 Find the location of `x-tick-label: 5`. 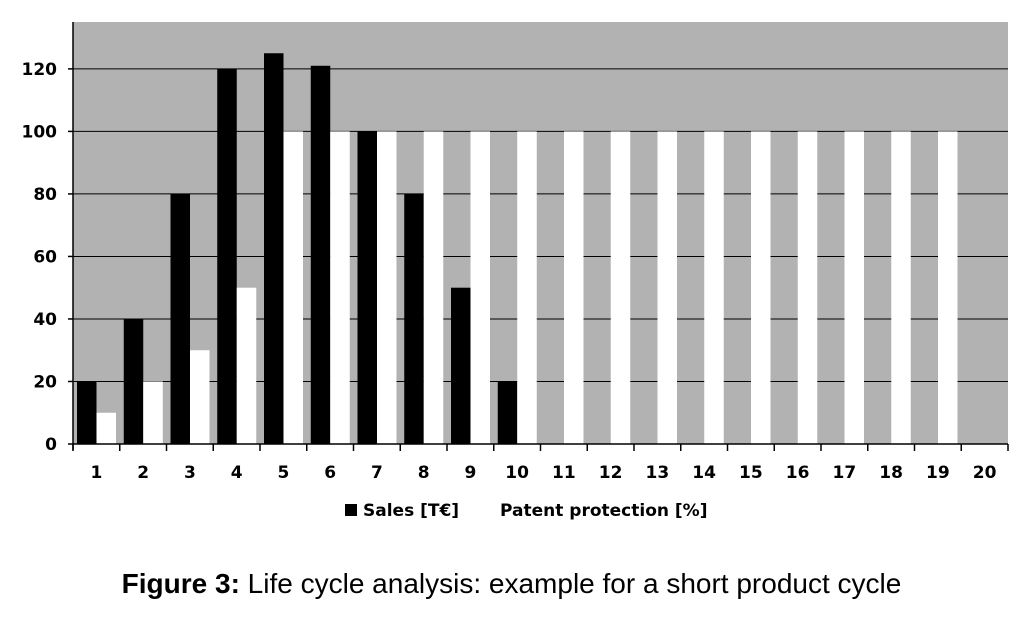

x-tick-label: 5 is located at coordinates (283, 473).